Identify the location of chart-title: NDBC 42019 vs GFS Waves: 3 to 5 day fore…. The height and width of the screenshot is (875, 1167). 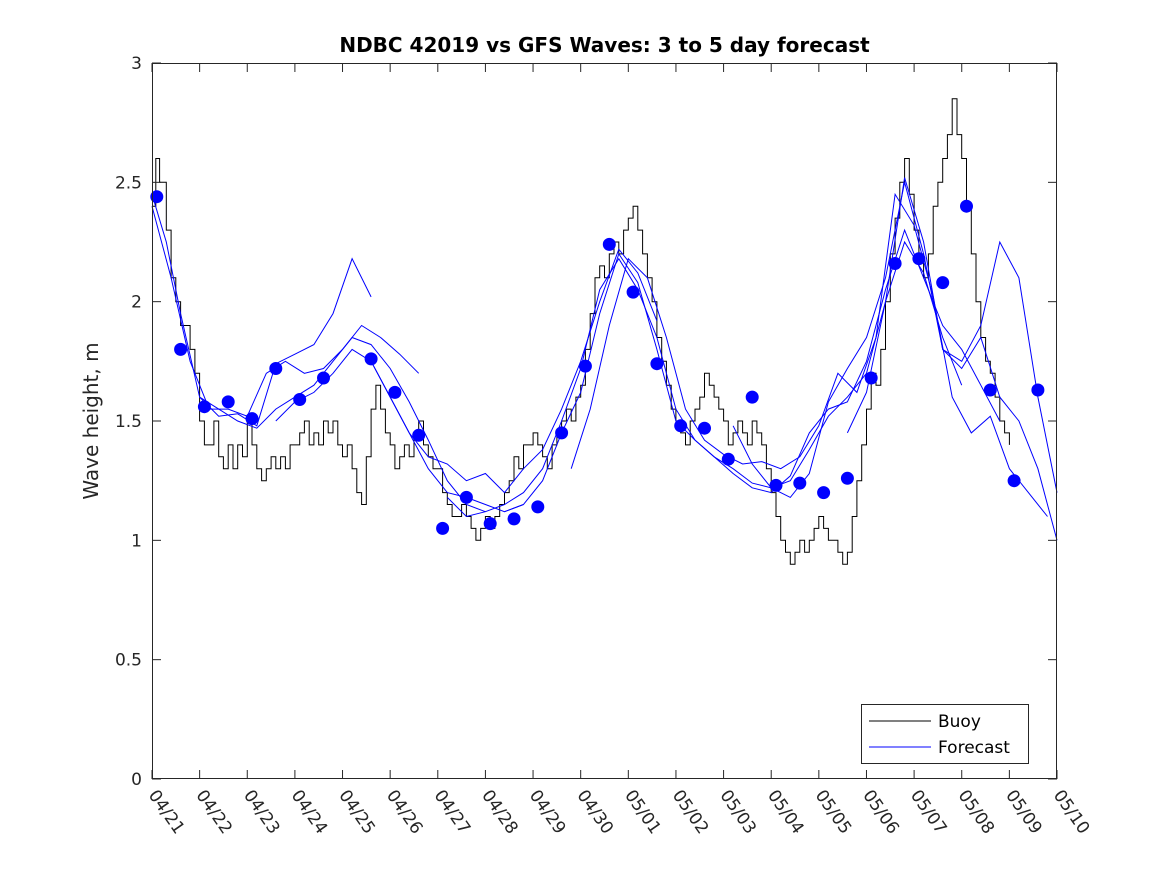
(604, 45).